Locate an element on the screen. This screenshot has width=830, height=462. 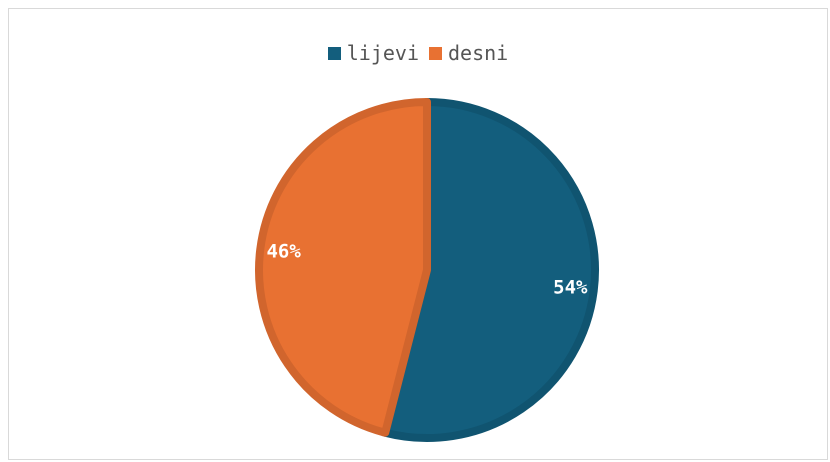
legend-swatch-desni is located at coordinates (436, 53).